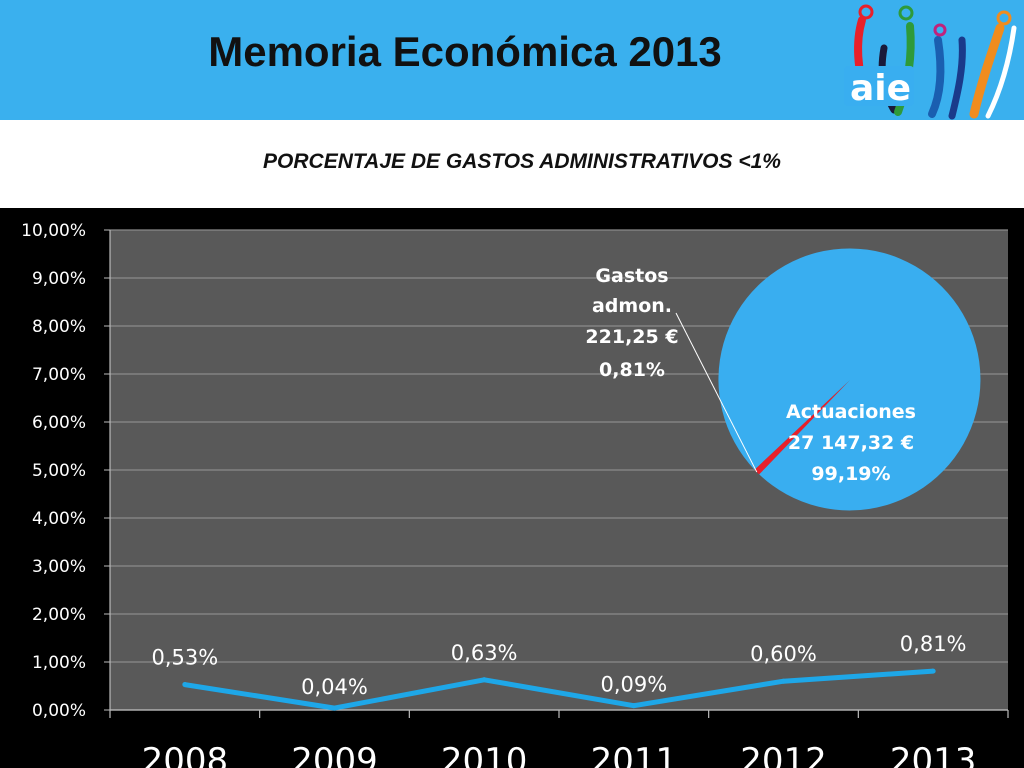  Describe the element at coordinates (631, 276) in the screenshot. I see `pie-label-gastos: Gastos` at that location.